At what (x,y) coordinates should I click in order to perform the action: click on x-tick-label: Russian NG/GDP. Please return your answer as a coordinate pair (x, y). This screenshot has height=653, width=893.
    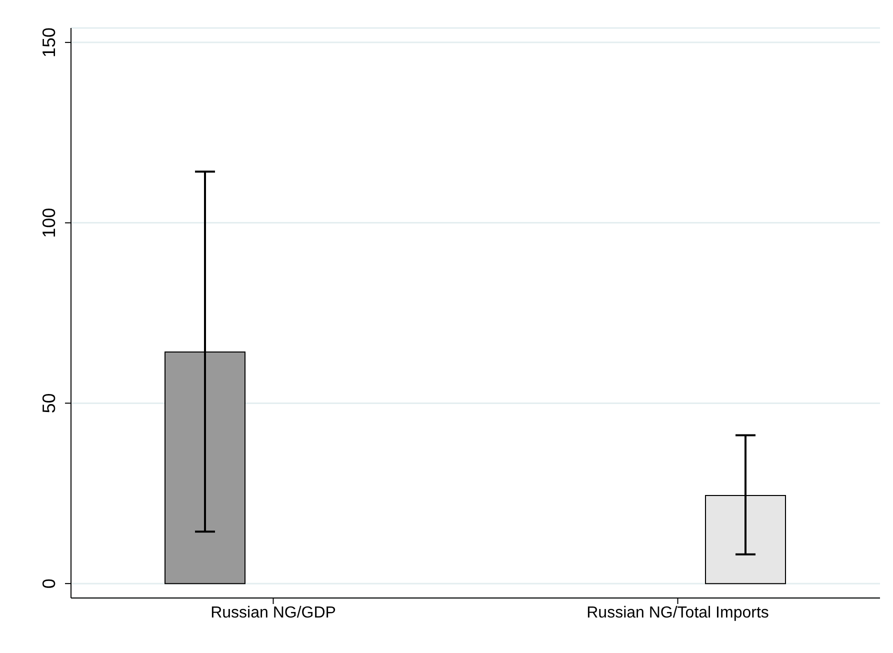
    Looking at the image, I should click on (273, 613).